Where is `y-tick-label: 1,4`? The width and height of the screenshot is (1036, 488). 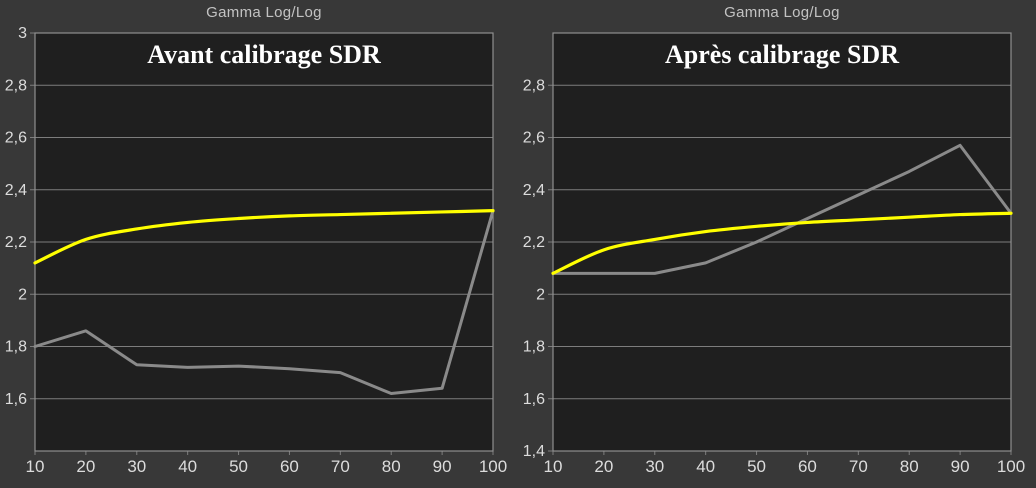 y-tick-label: 1,4 is located at coordinates (534, 451).